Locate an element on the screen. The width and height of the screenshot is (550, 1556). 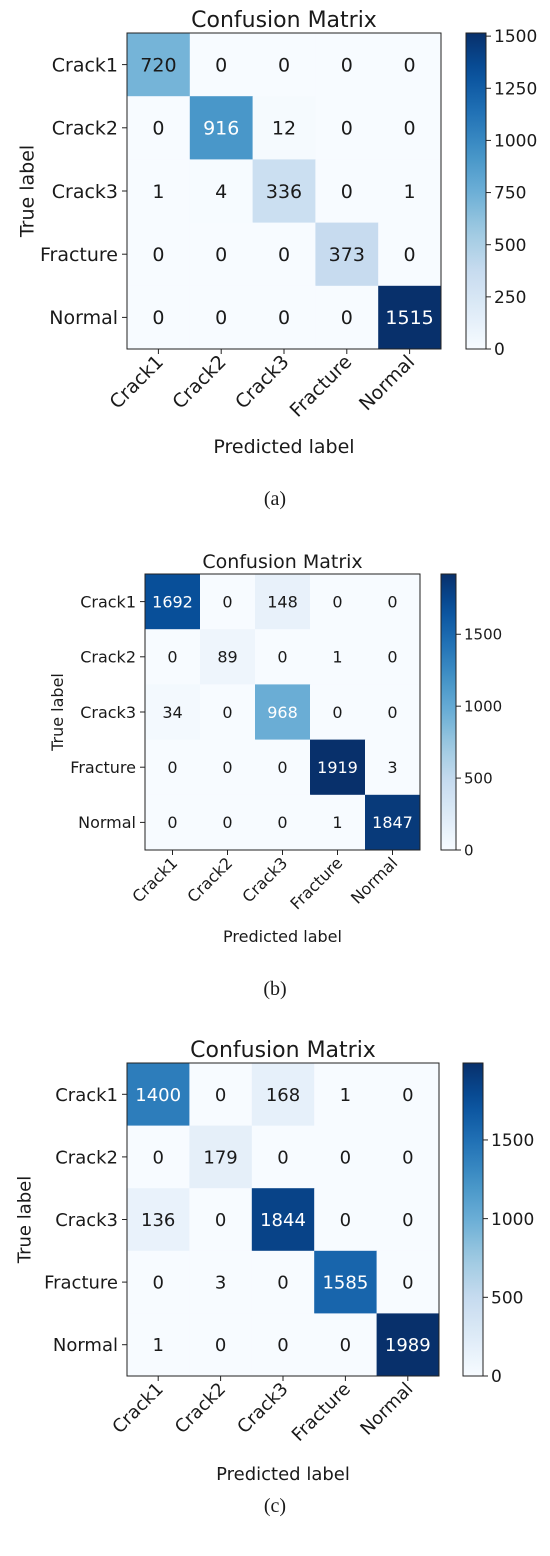
colorbar-tick-label: 1250 is located at coordinates (515, 89).